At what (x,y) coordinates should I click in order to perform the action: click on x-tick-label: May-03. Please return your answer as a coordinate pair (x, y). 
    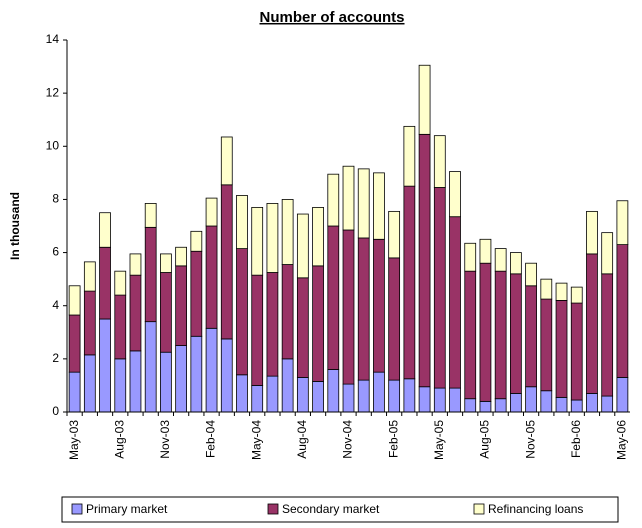
    Looking at the image, I should click on (74, 440).